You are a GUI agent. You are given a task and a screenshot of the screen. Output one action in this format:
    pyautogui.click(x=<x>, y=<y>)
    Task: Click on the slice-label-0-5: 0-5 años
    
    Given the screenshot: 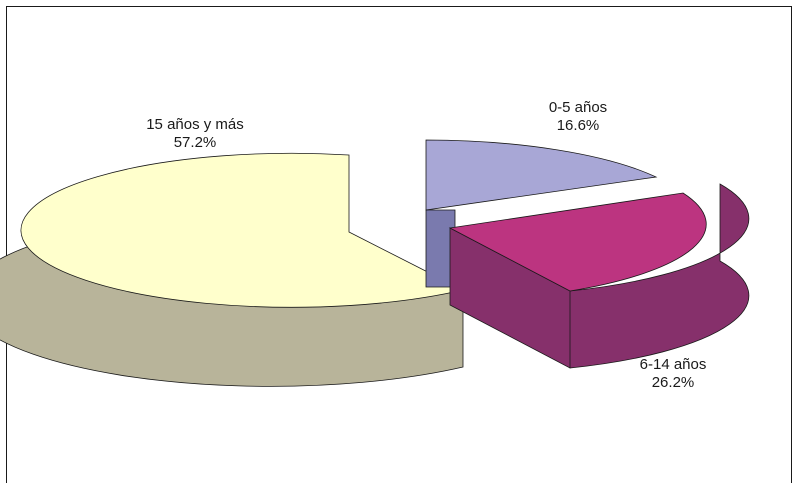 What is the action you would take?
    pyautogui.click(x=578, y=107)
    